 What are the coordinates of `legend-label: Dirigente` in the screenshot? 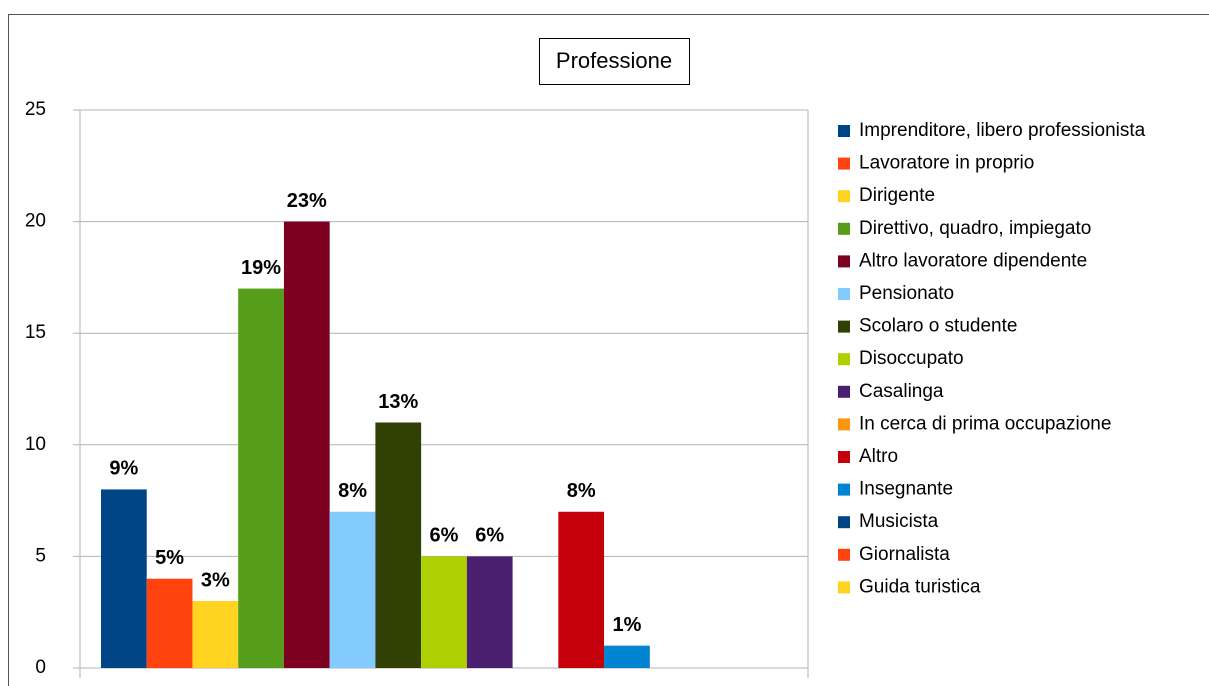 It's located at (897, 195).